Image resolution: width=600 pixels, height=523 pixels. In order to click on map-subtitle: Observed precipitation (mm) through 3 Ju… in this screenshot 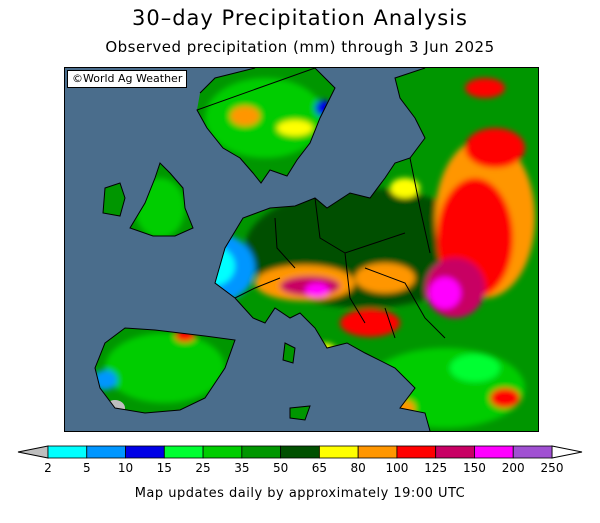, I will do `click(300, 47)`.